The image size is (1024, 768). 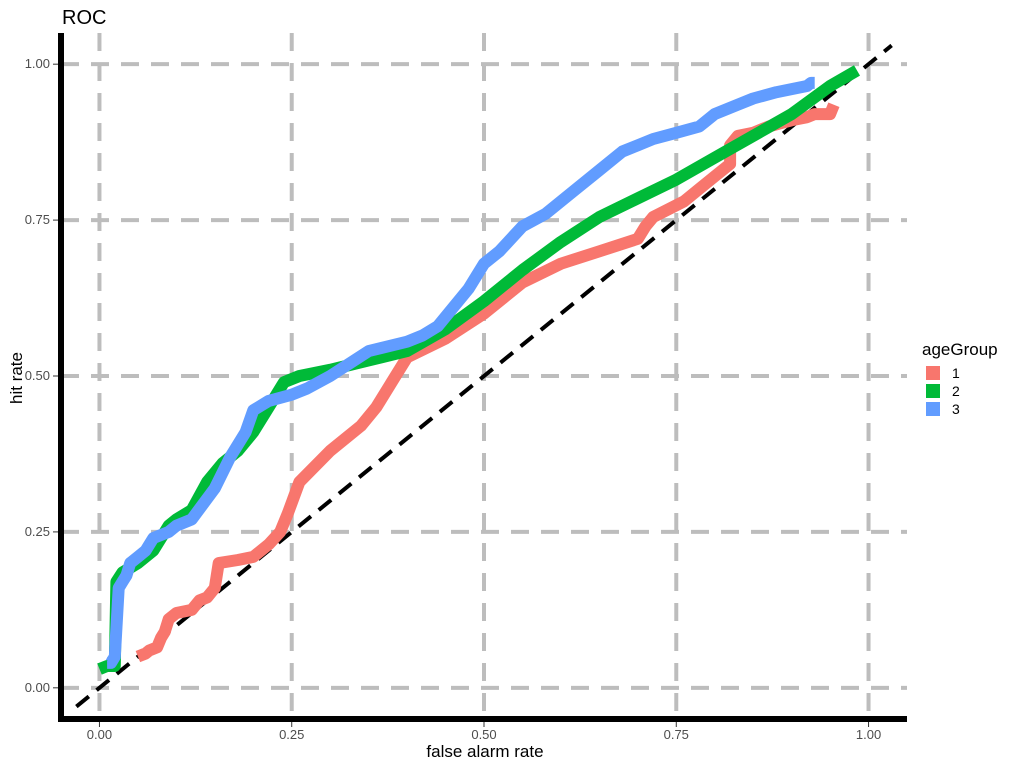 What do you see at coordinates (483, 734) in the screenshot?
I see `x-tick-label-2: 0.50` at bounding box center [483, 734].